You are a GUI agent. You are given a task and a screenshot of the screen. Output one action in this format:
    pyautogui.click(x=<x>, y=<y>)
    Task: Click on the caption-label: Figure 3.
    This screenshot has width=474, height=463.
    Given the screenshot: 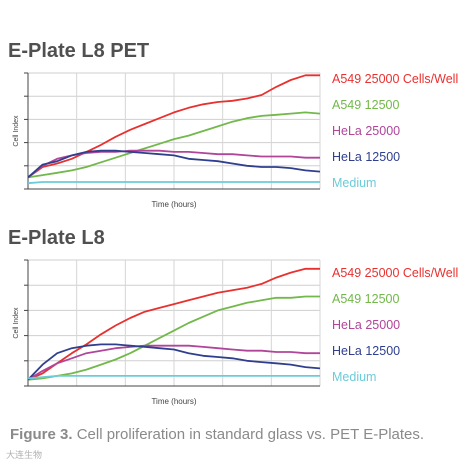 What is the action you would take?
    pyautogui.click(x=41, y=434)
    